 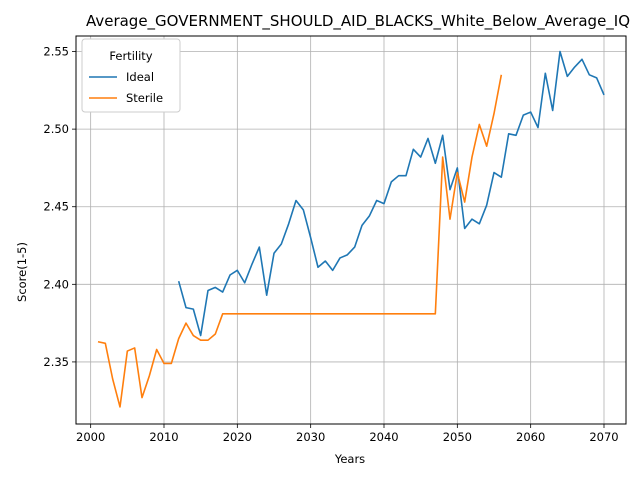 What do you see at coordinates (383, 437) in the screenshot?
I see `x-tick-label: 2040` at bounding box center [383, 437].